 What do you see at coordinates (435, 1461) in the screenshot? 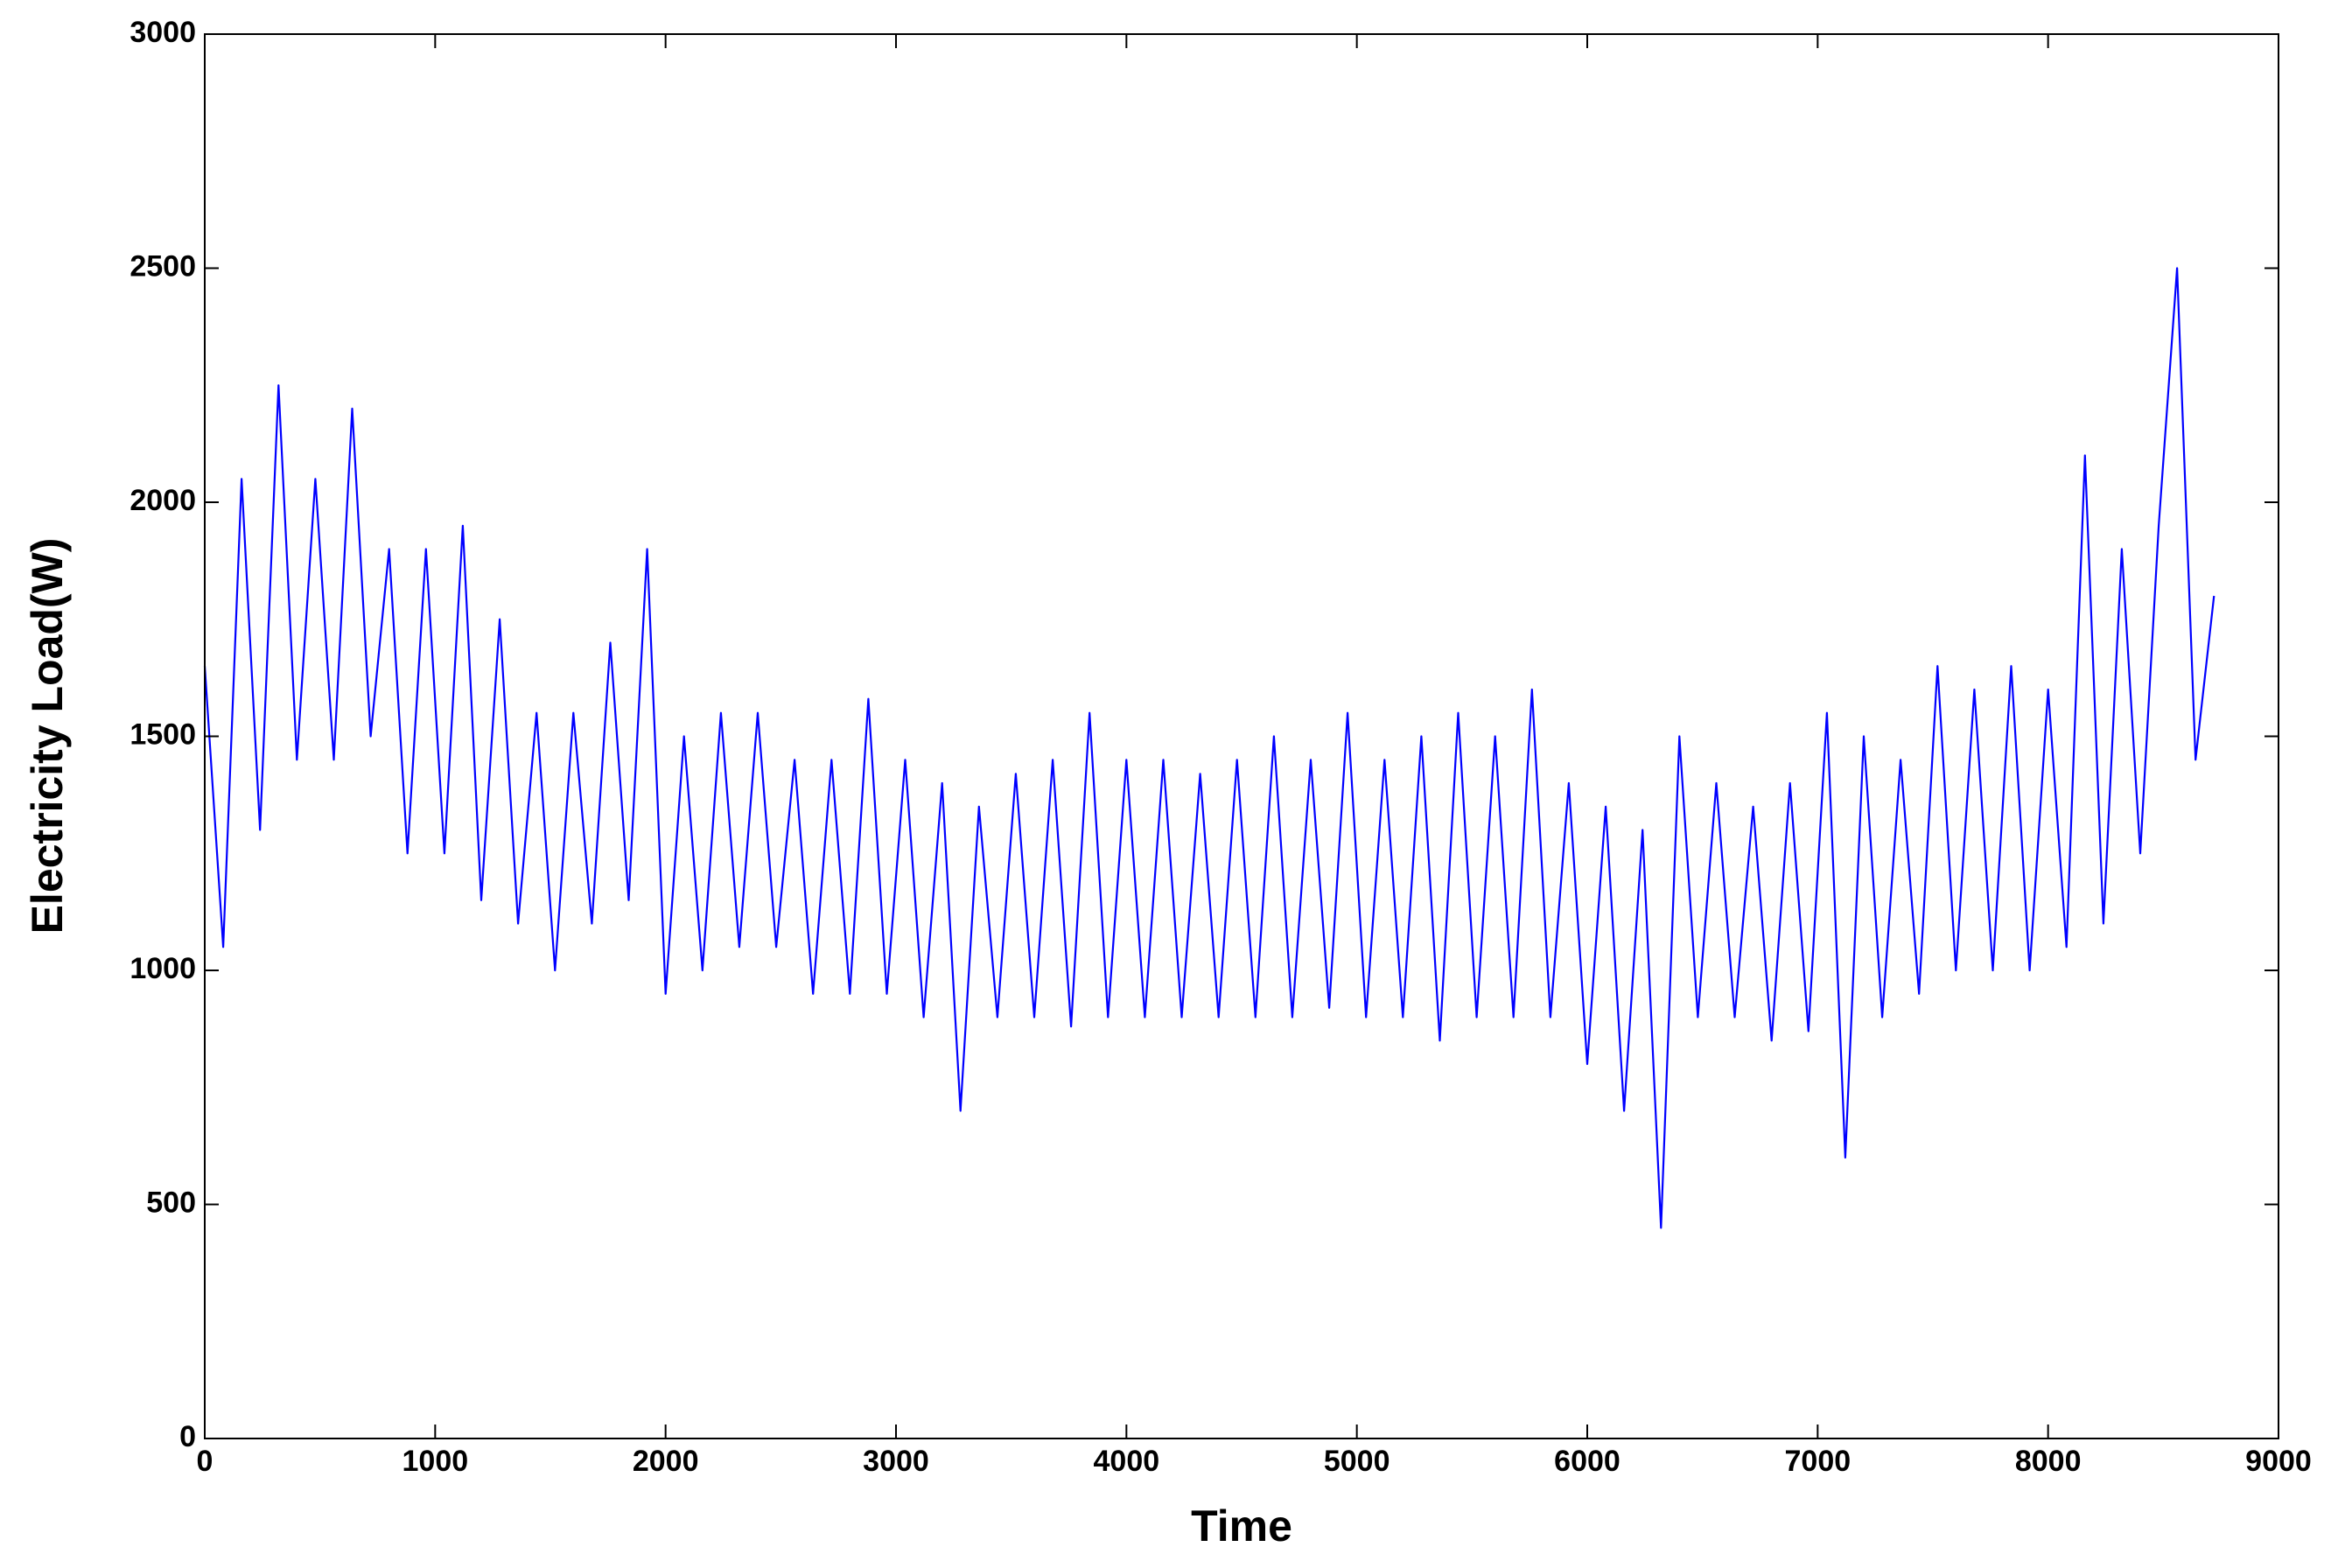
I see `x-tick-label: 1000` at bounding box center [435, 1461].